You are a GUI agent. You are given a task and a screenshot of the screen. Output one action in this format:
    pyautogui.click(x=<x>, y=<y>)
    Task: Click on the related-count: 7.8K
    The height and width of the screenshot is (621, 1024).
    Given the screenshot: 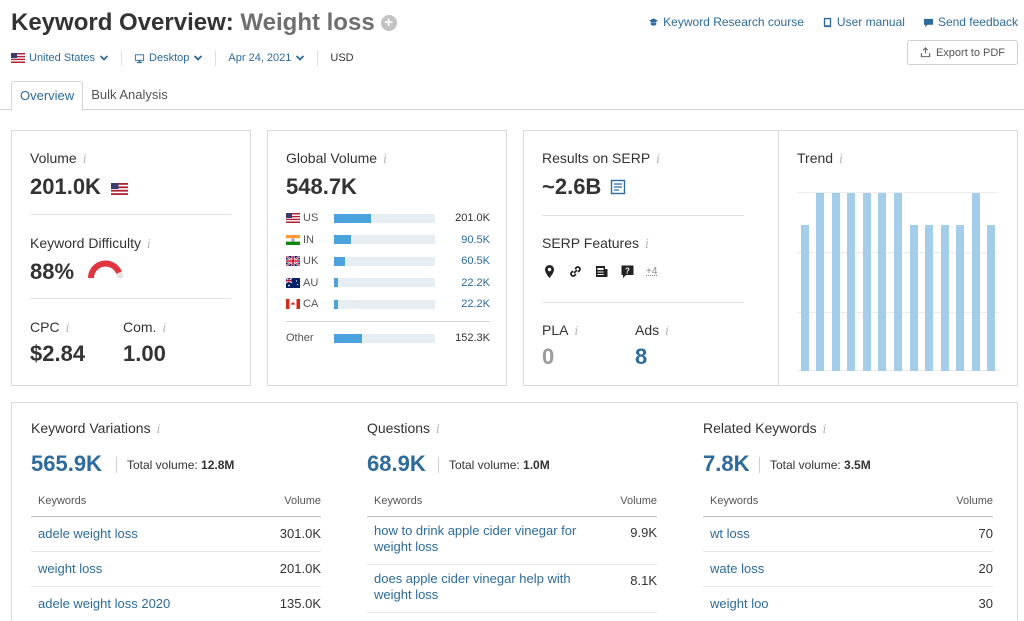 What is the action you would take?
    pyautogui.click(x=726, y=463)
    